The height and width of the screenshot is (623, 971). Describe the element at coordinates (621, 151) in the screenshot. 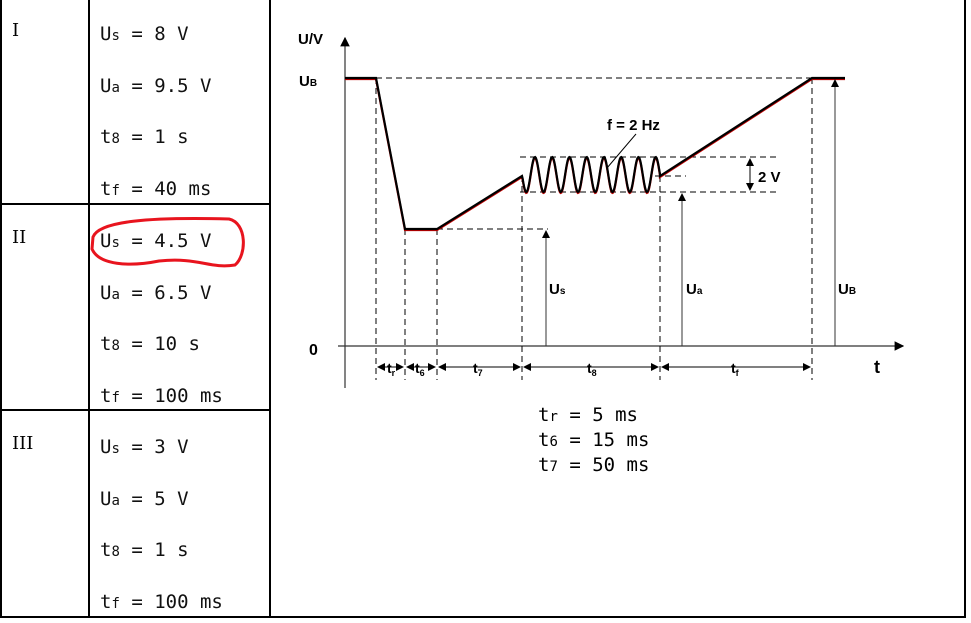

I see `freq-leader-line` at that location.